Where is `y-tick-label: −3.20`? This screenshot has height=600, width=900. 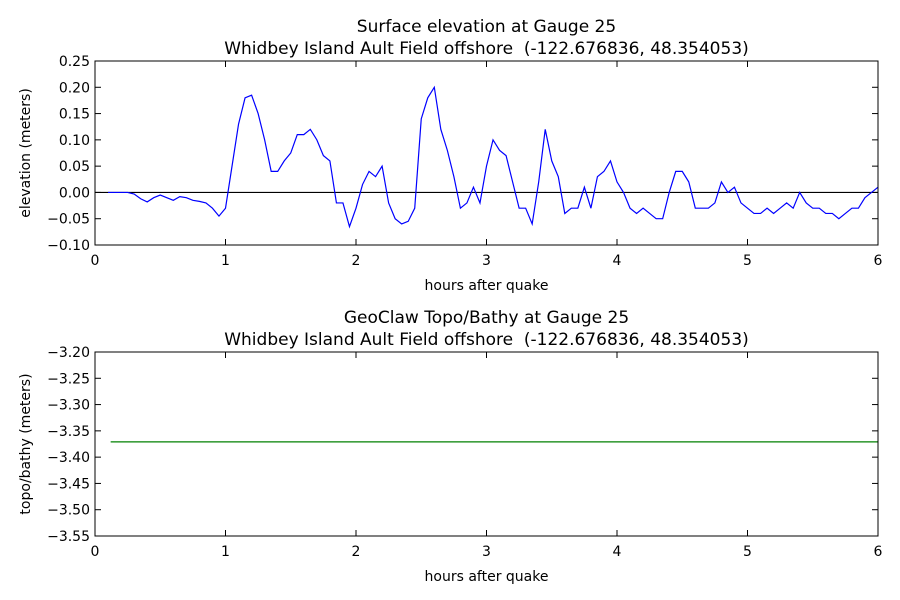 y-tick-label: −3.20 is located at coordinates (68, 353).